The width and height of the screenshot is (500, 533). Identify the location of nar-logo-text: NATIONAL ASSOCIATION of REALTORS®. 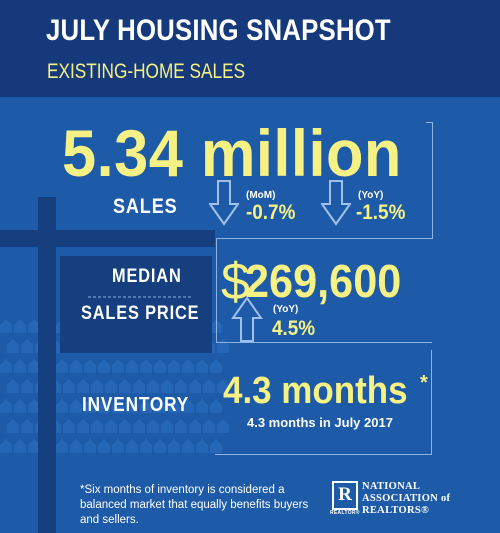
(406, 499).